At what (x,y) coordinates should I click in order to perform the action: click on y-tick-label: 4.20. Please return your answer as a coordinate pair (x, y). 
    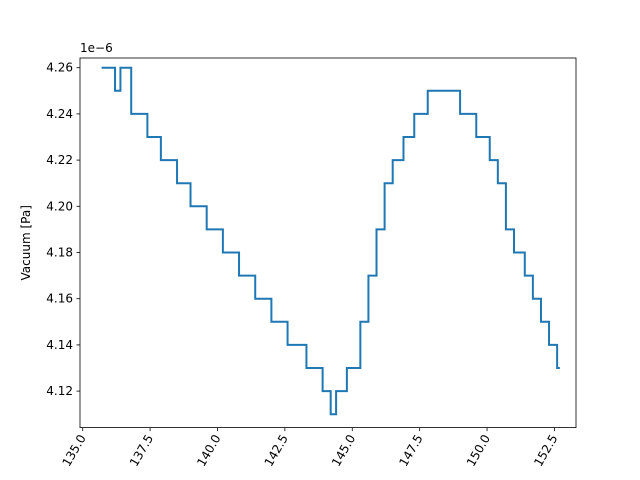
    Looking at the image, I should click on (59, 206).